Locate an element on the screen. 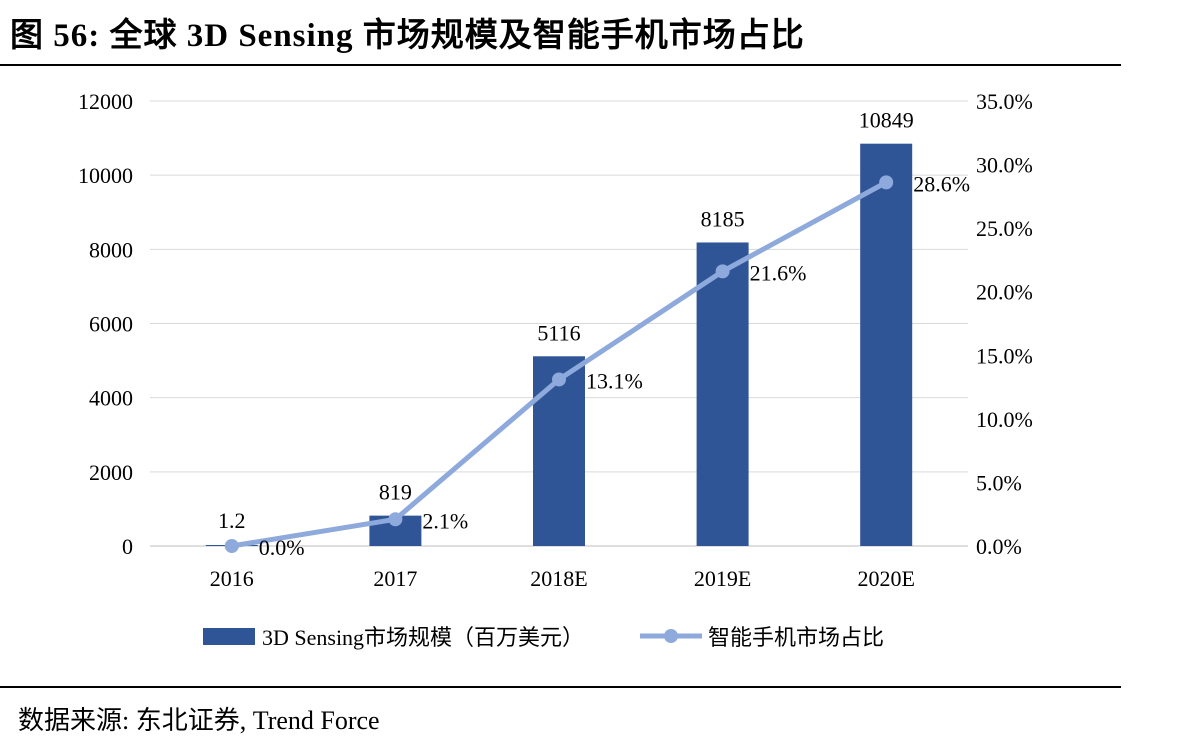  share-value-label: 28.6% is located at coordinates (941, 183).